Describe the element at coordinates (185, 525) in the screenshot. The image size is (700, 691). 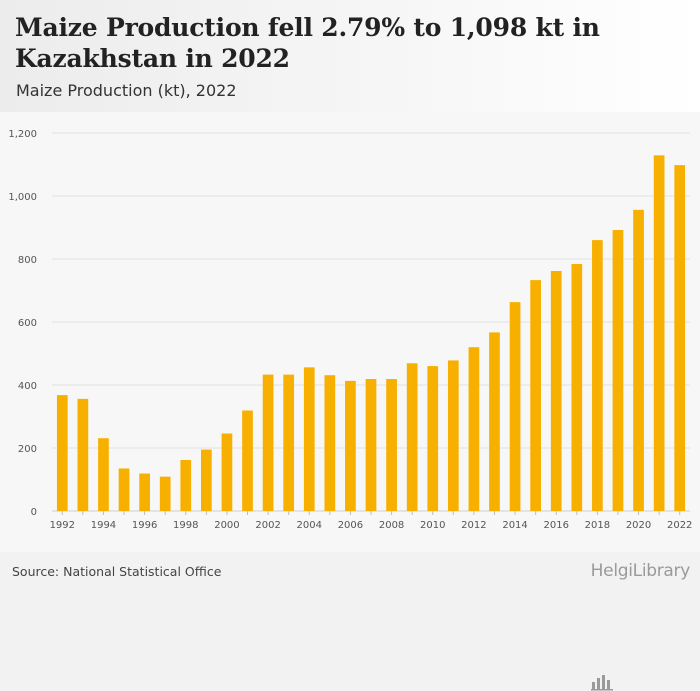
I see `x-tick-label: 1998` at that location.